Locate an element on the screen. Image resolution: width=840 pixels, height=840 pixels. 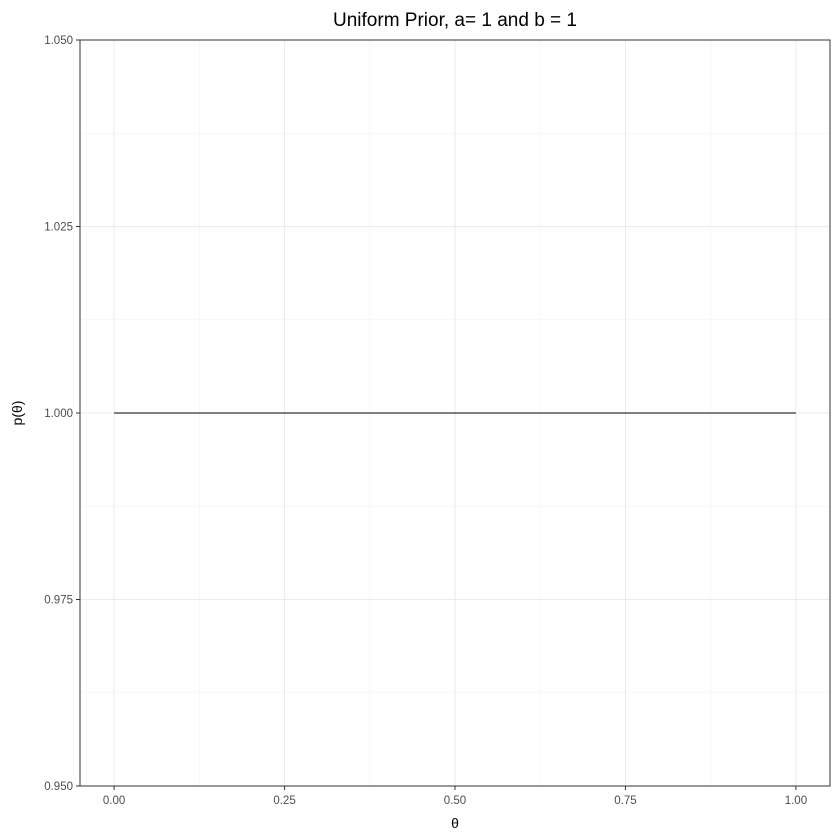
y-axis-title: p(θ) is located at coordinates (17, 413).